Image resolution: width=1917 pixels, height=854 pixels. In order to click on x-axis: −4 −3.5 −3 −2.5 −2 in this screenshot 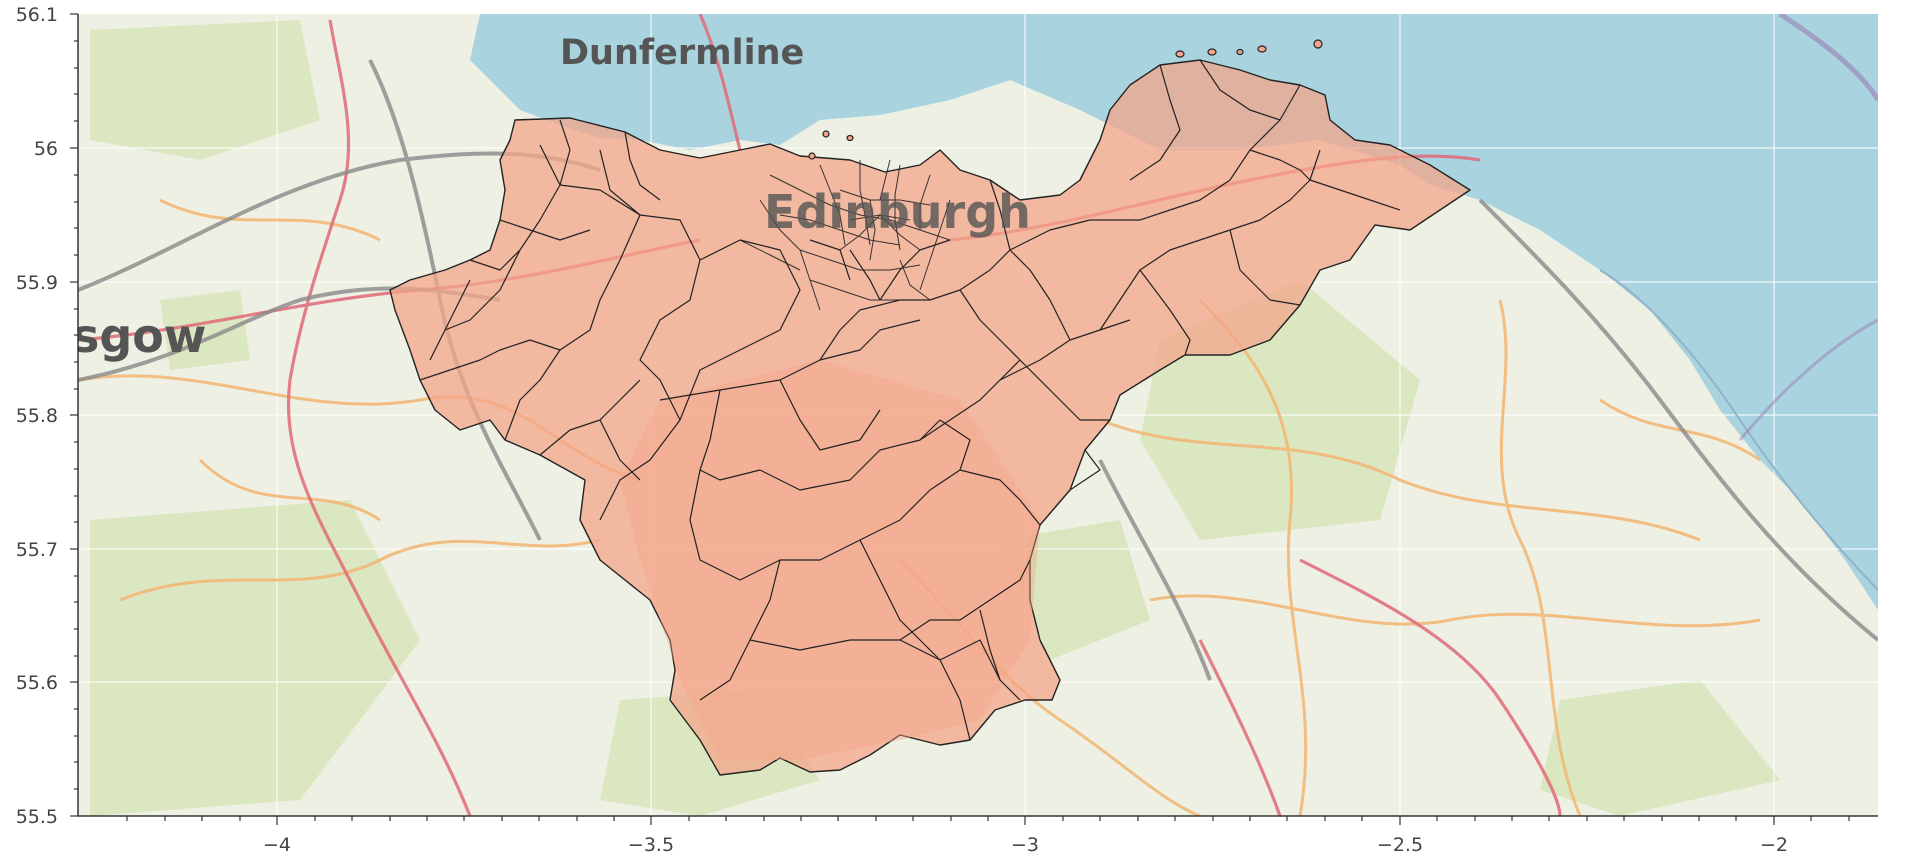, I will do `click(978, 834)`.